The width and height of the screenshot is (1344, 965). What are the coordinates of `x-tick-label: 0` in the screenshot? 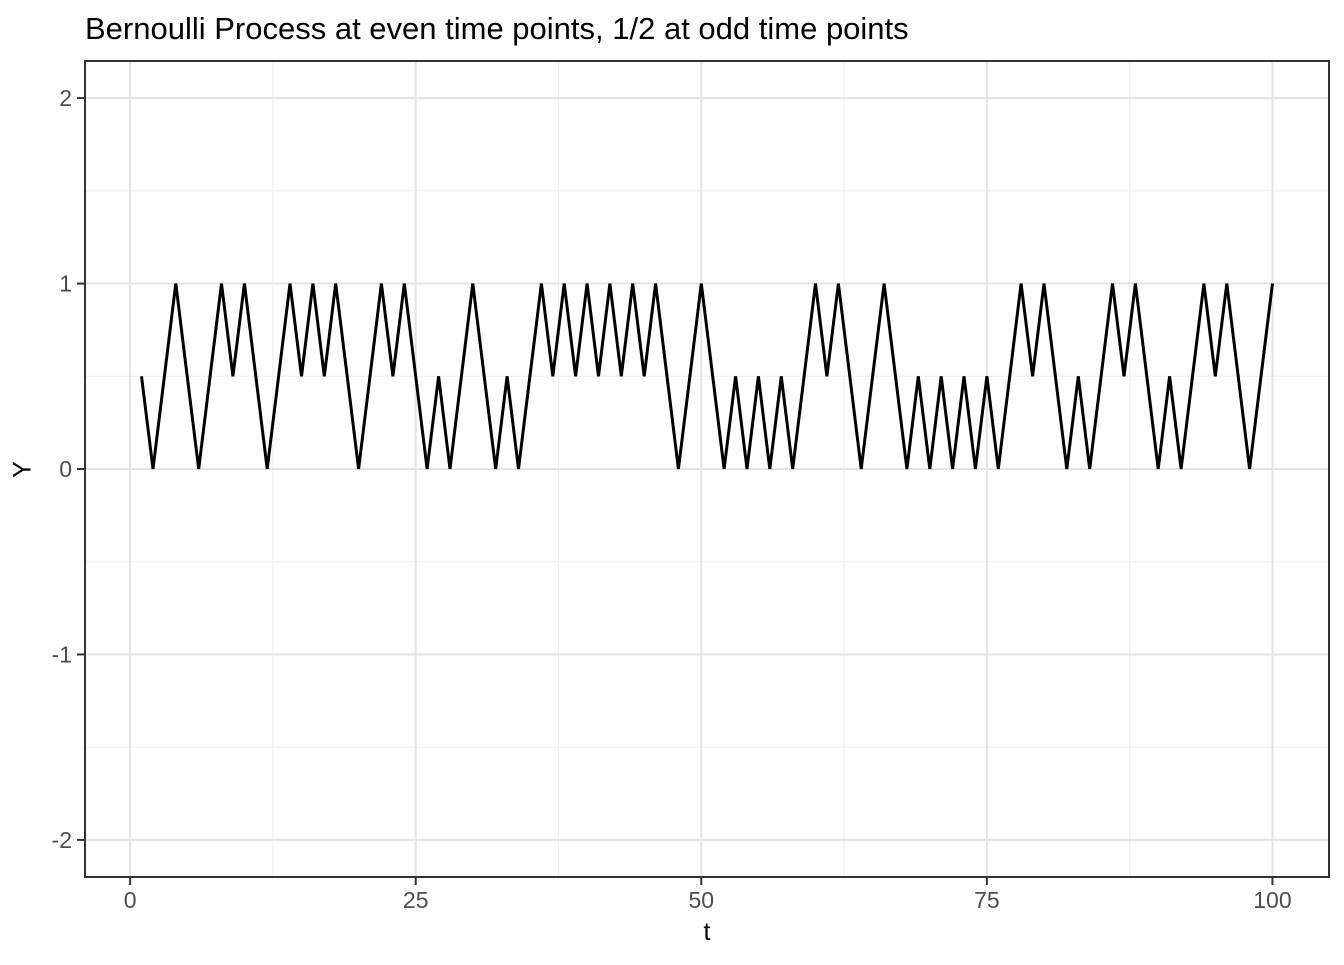 It's located at (130, 900).